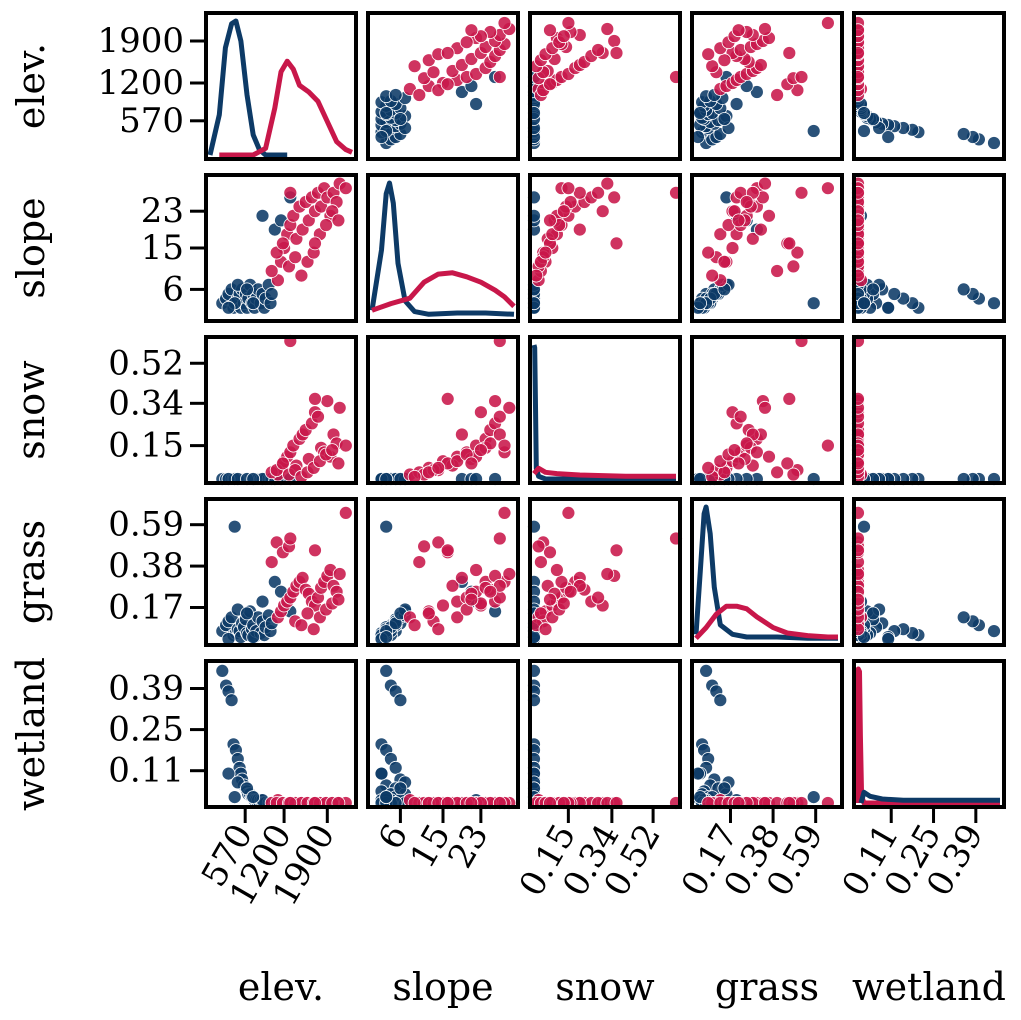 The height and width of the screenshot is (1020, 1021). Describe the element at coordinates (162, 211) in the screenshot. I see `y-tick-label: 23` at that location.